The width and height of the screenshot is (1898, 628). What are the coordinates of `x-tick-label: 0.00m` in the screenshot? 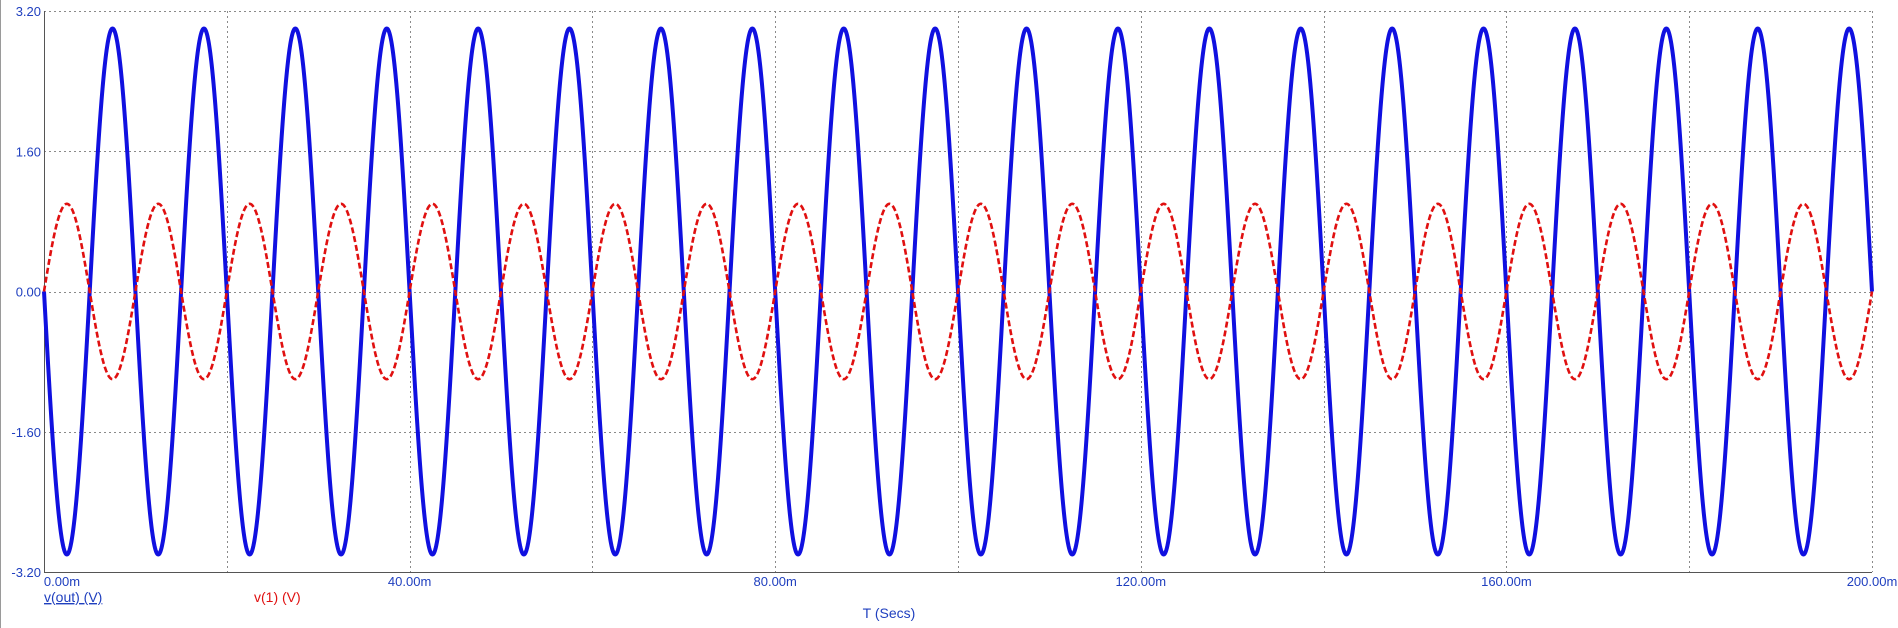 It's located at (62, 581).